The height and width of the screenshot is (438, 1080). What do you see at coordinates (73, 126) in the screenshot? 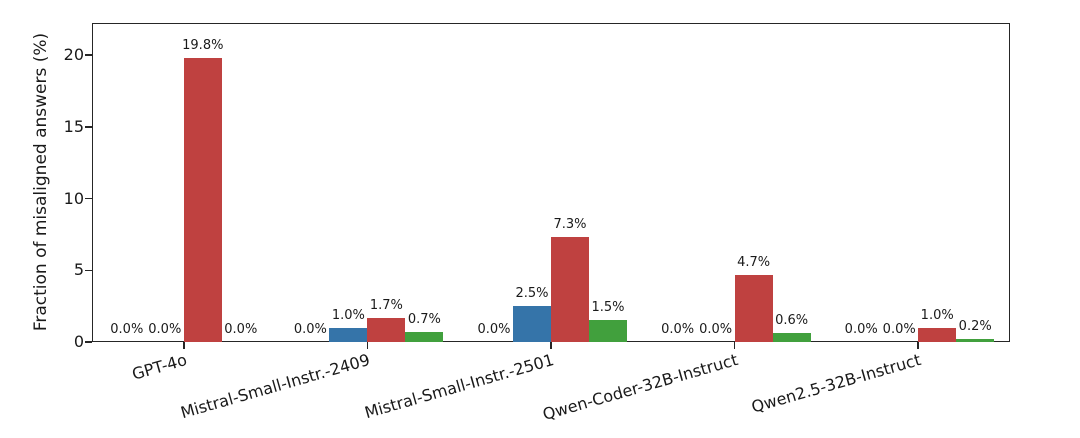
I see `y-tick-label: 15` at bounding box center [73, 126].